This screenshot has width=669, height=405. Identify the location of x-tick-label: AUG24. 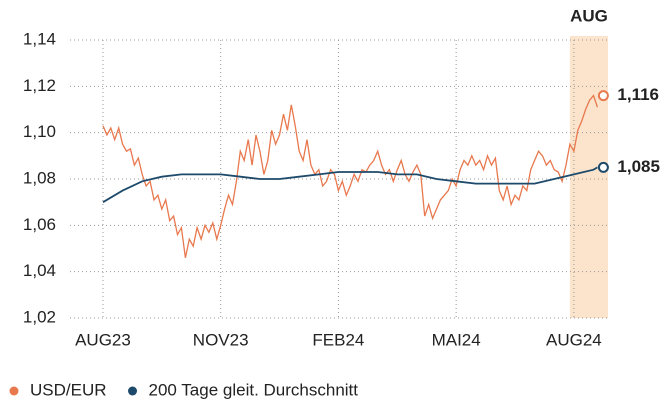
(574, 339).